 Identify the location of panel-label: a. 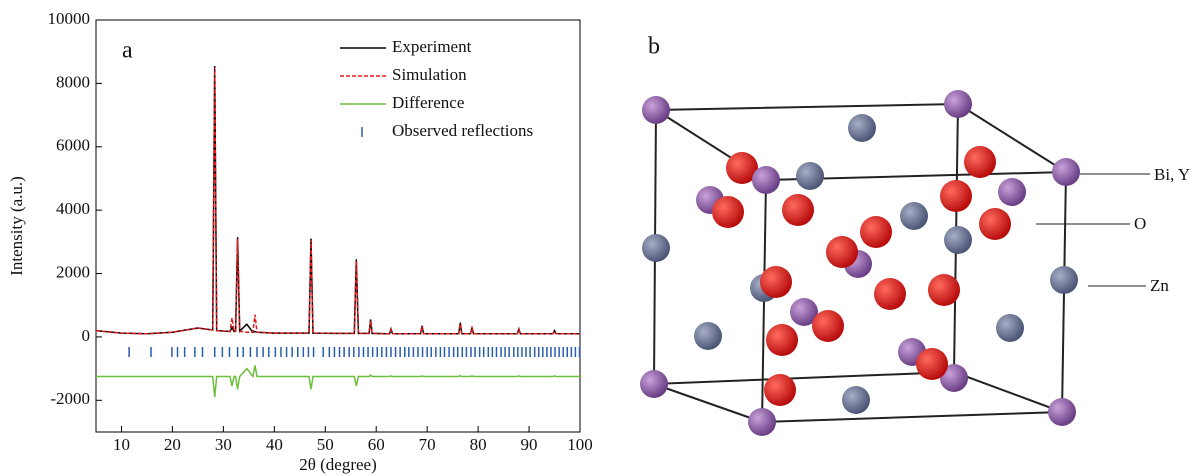
(127, 51).